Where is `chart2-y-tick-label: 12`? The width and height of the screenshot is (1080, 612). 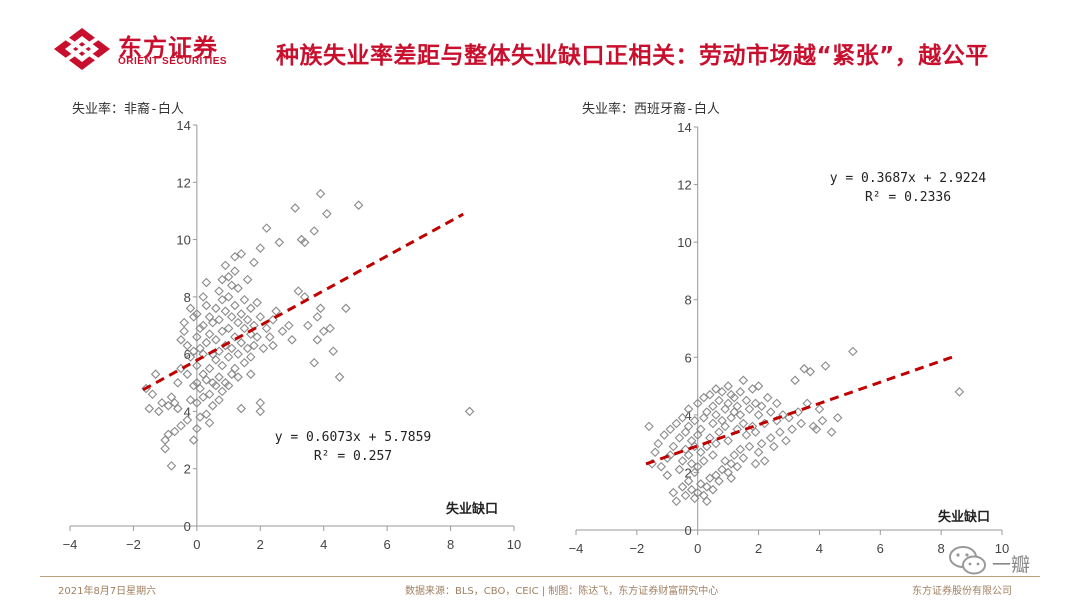 chart2-y-tick-label: 12 is located at coordinates (684, 185).